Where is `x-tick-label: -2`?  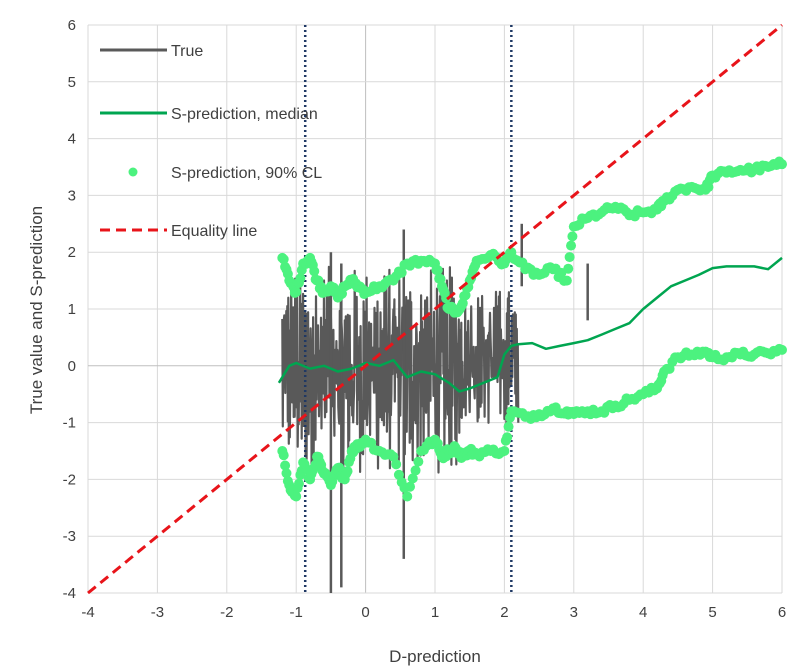 x-tick-label: -2 is located at coordinates (226, 612).